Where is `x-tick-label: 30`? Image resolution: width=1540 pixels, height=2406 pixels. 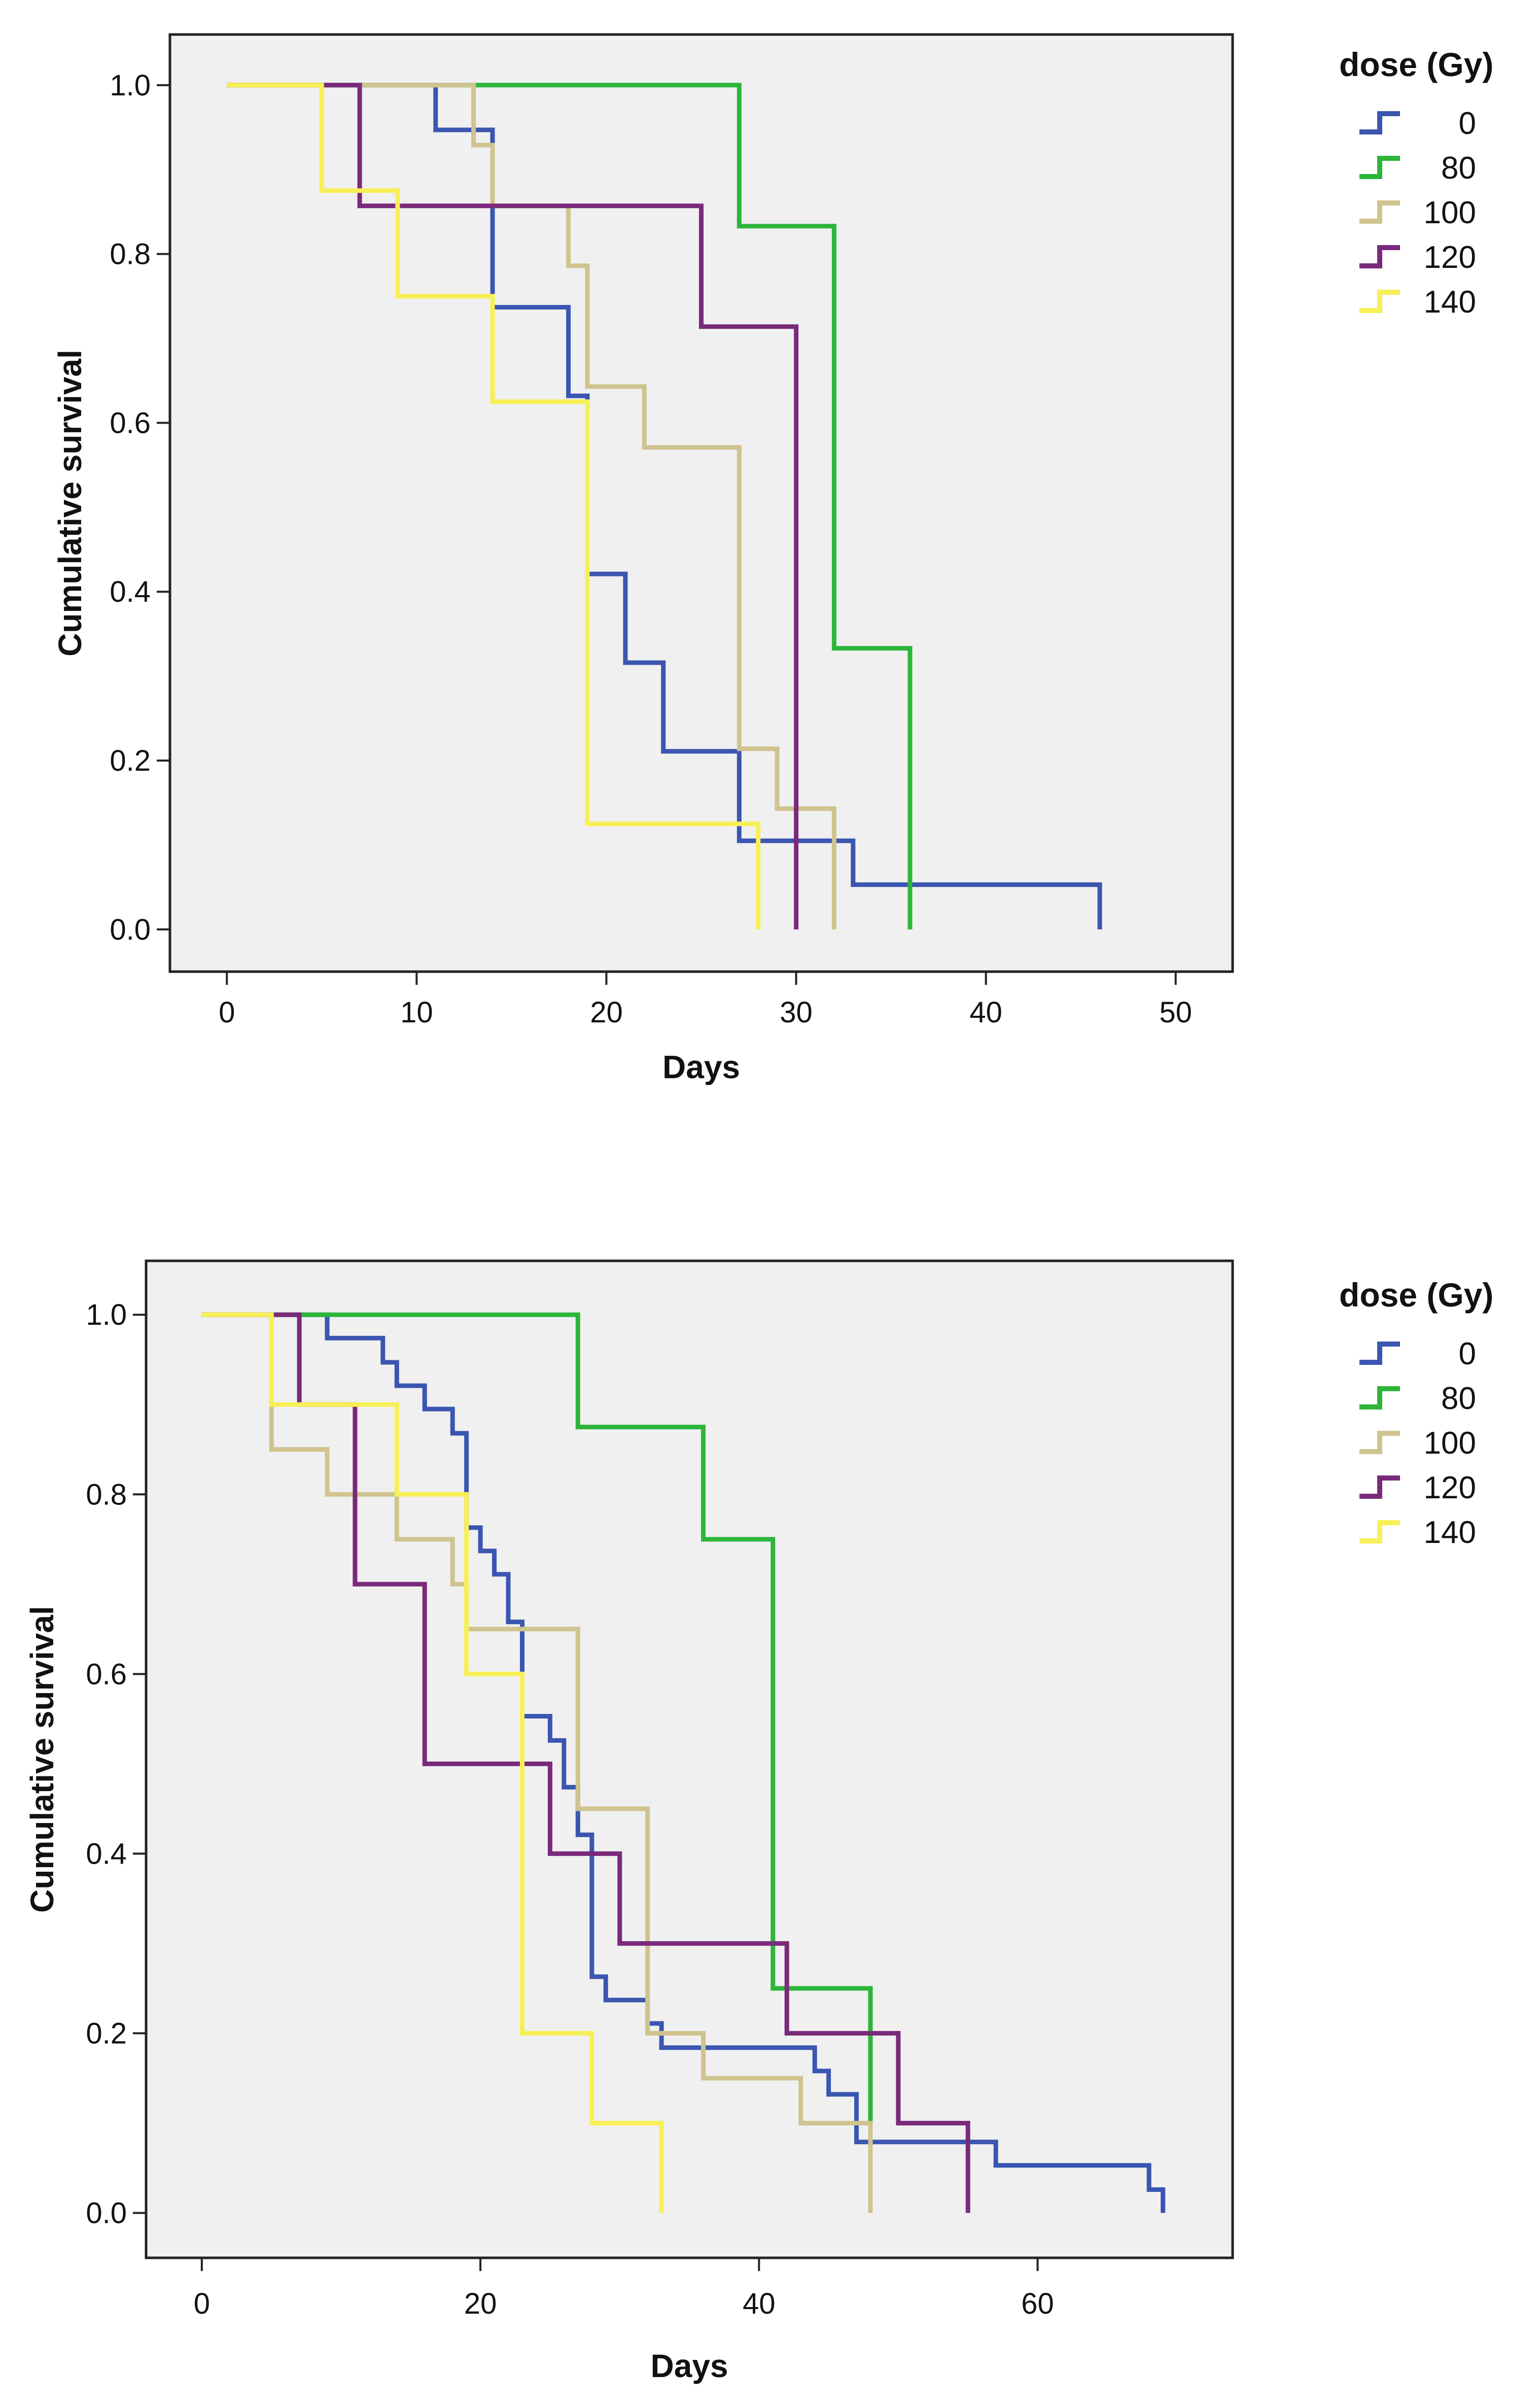 x-tick-label: 30 is located at coordinates (797, 1012).